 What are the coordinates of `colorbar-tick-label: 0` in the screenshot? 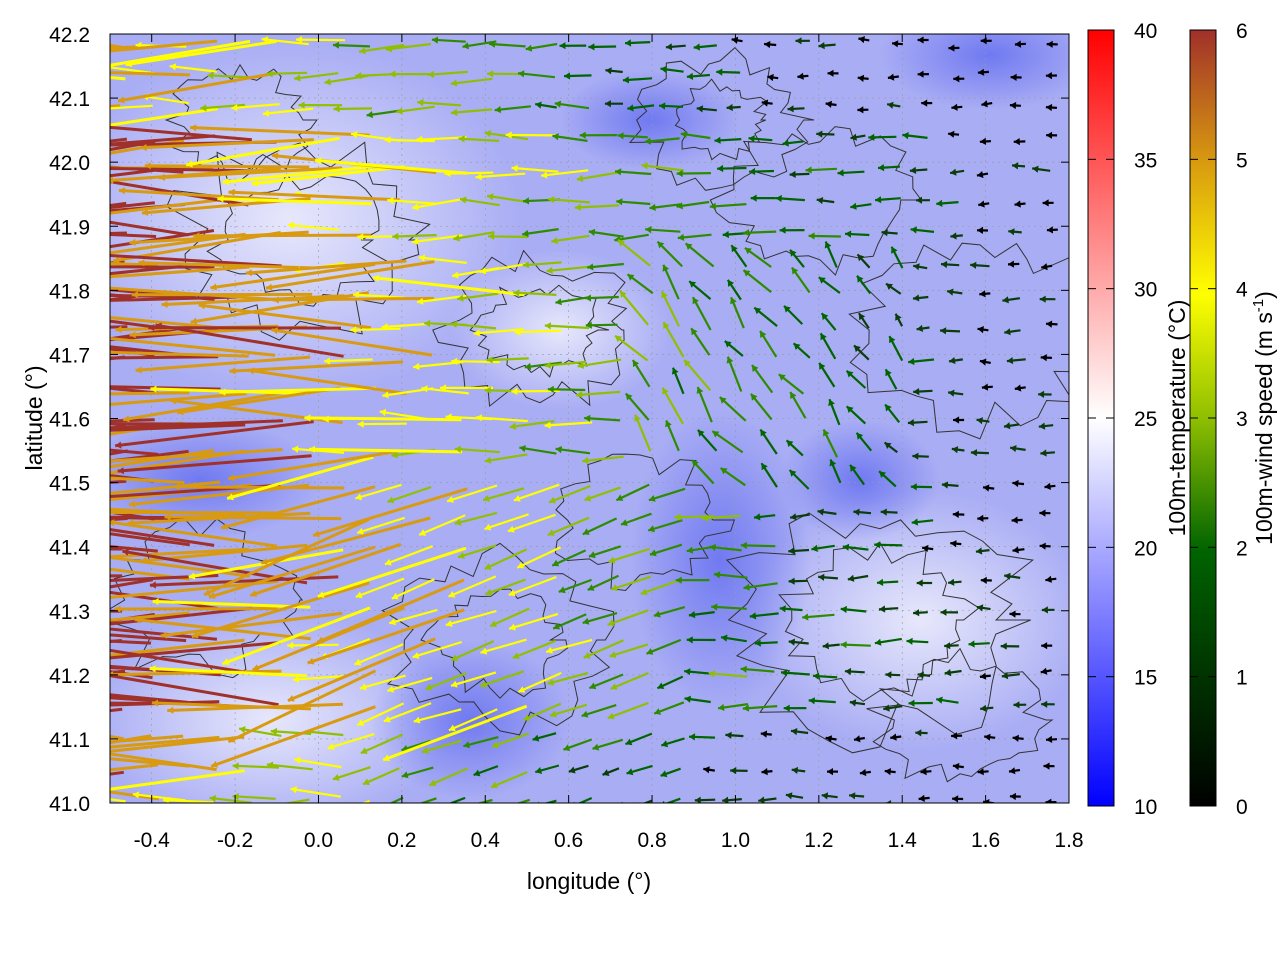 It's located at (1242, 807).